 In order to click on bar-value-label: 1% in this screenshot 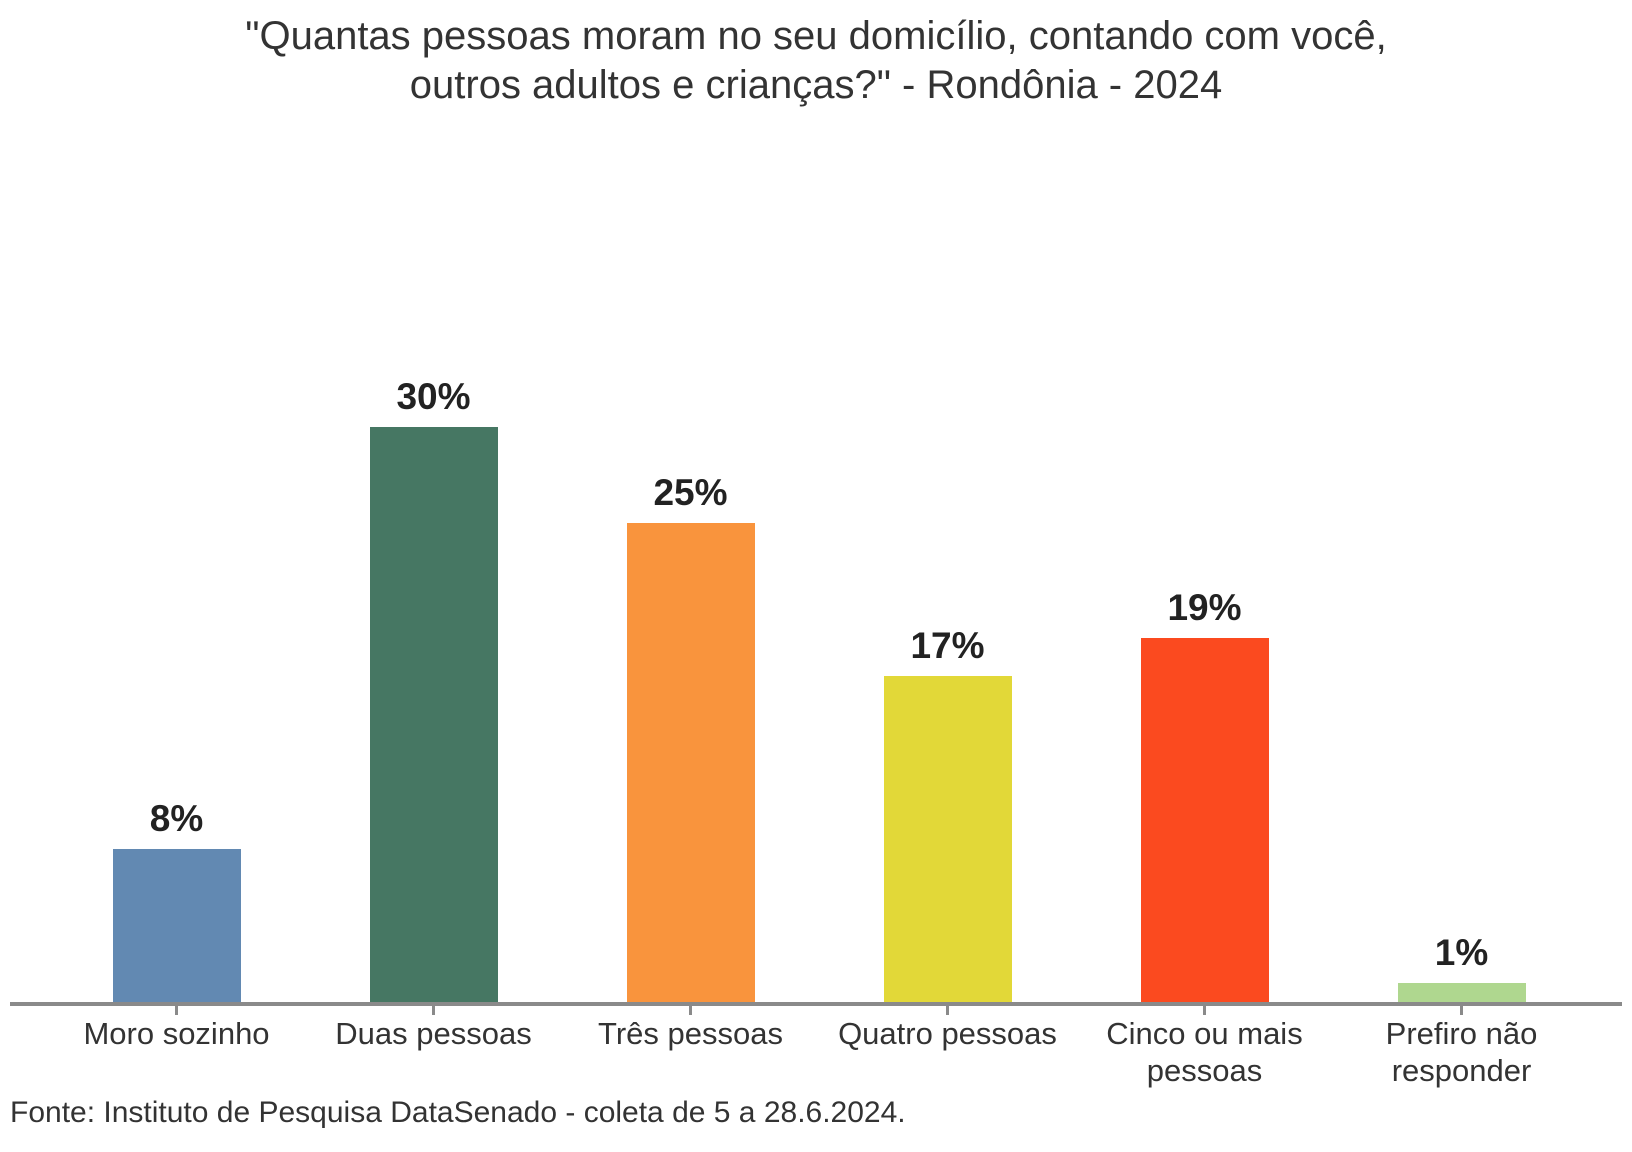, I will do `click(1461, 953)`.